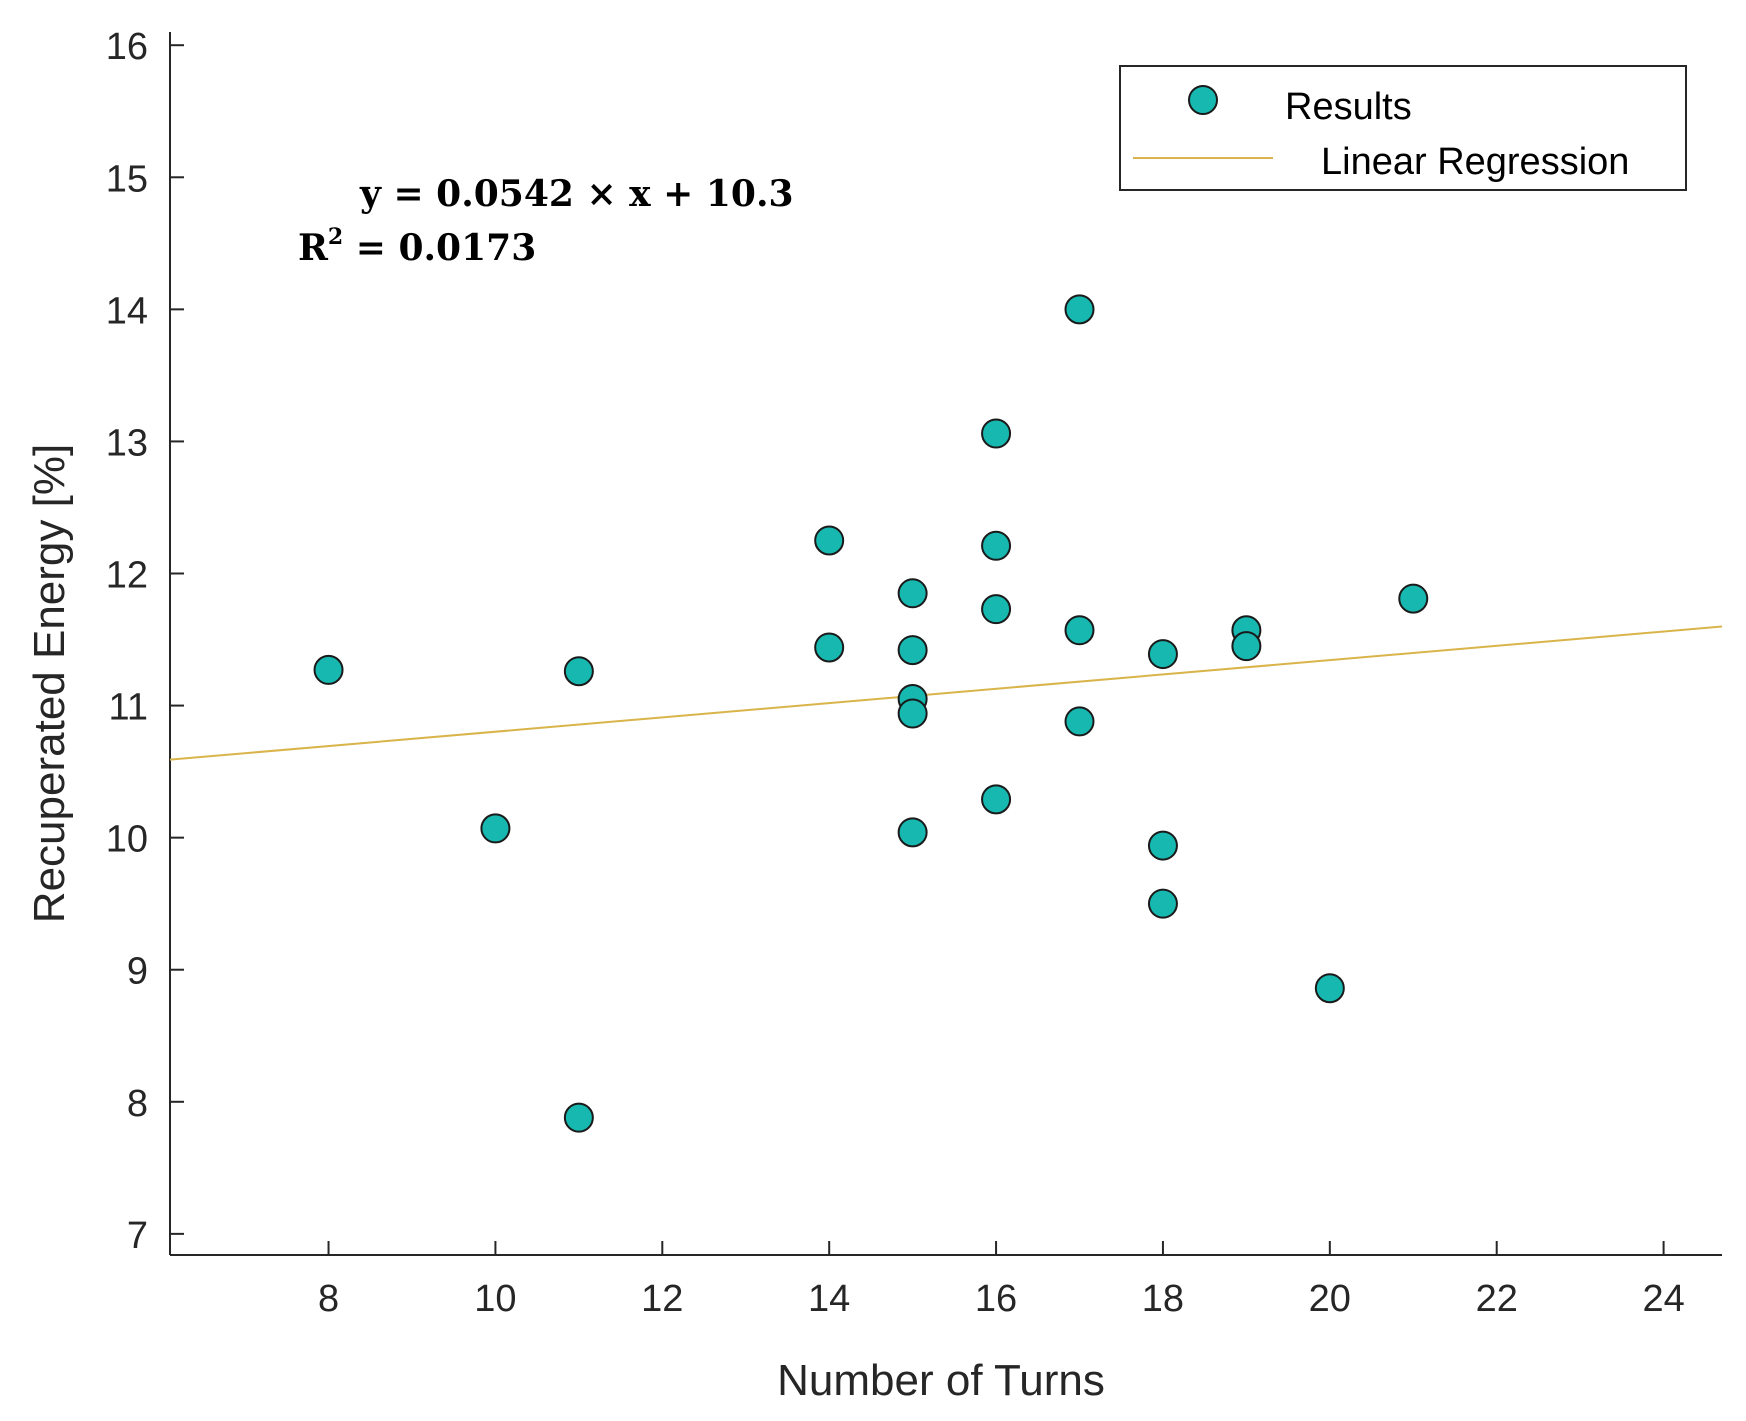 Image resolution: width=1746 pixels, height=1421 pixels. Describe the element at coordinates (137, 972) in the screenshot. I see `y-tick-label: 9` at that location.